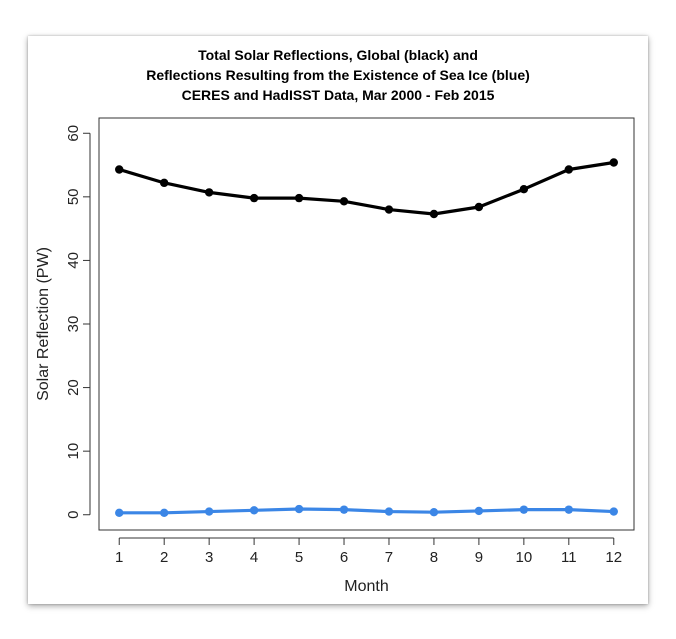 The width and height of the screenshot is (676, 639). What do you see at coordinates (366, 586) in the screenshot?
I see `x-axis-label: Month` at bounding box center [366, 586].